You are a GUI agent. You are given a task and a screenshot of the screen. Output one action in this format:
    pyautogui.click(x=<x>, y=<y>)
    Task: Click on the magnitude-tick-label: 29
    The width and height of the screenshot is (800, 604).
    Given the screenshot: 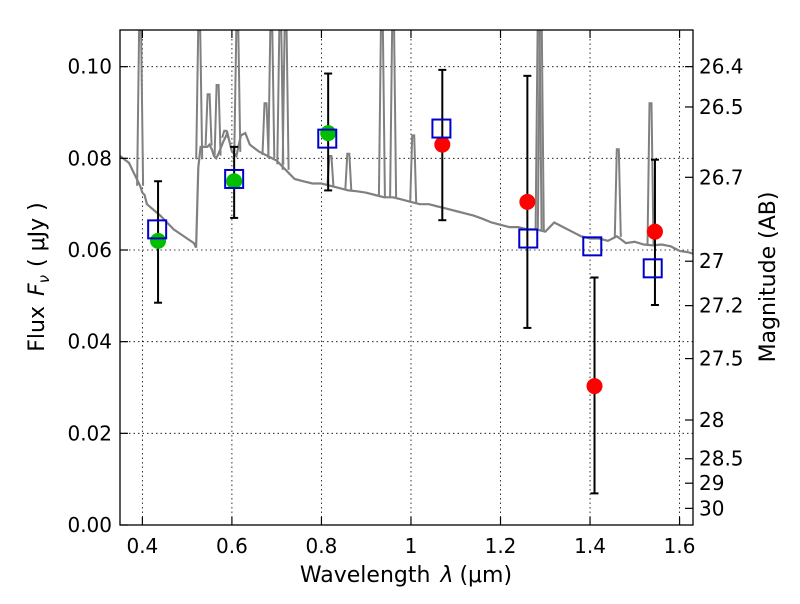 What is the action you would take?
    pyautogui.click(x=711, y=483)
    